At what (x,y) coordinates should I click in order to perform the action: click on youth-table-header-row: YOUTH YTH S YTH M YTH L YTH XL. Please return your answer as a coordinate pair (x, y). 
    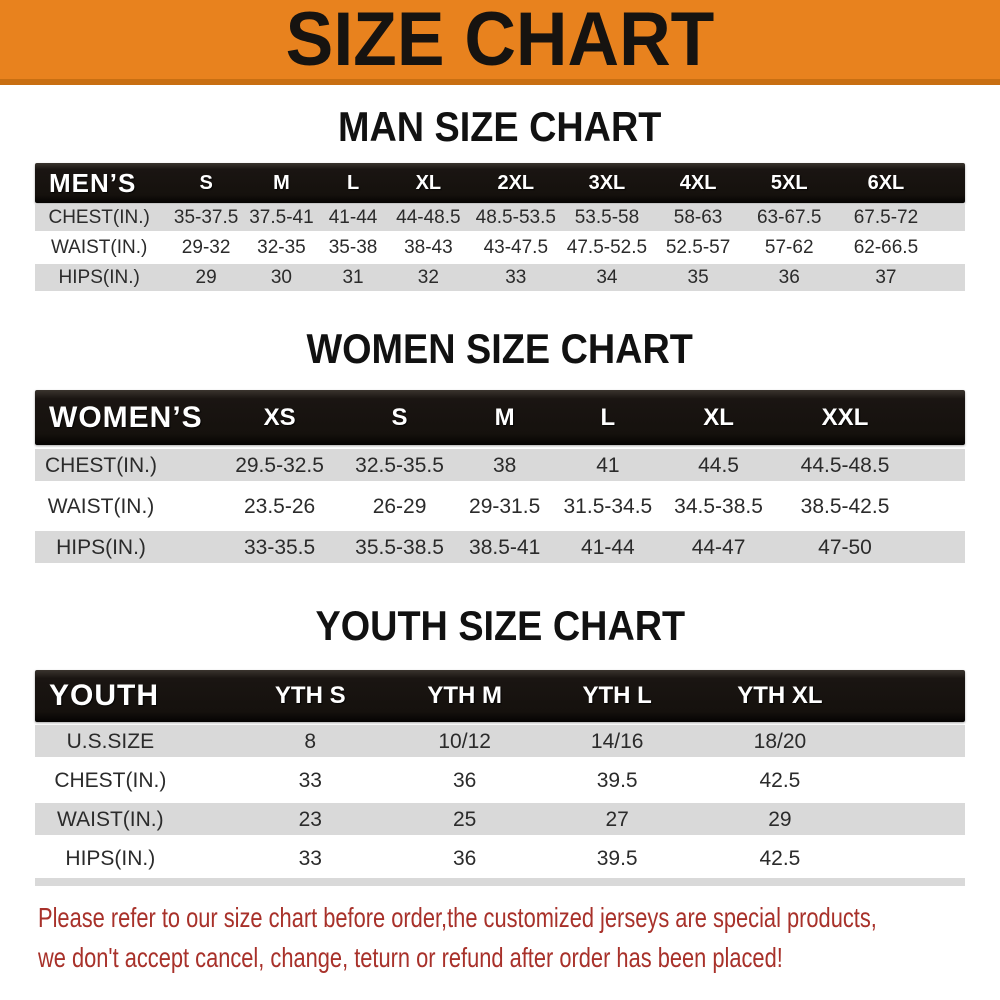
    Looking at the image, I should click on (500, 696).